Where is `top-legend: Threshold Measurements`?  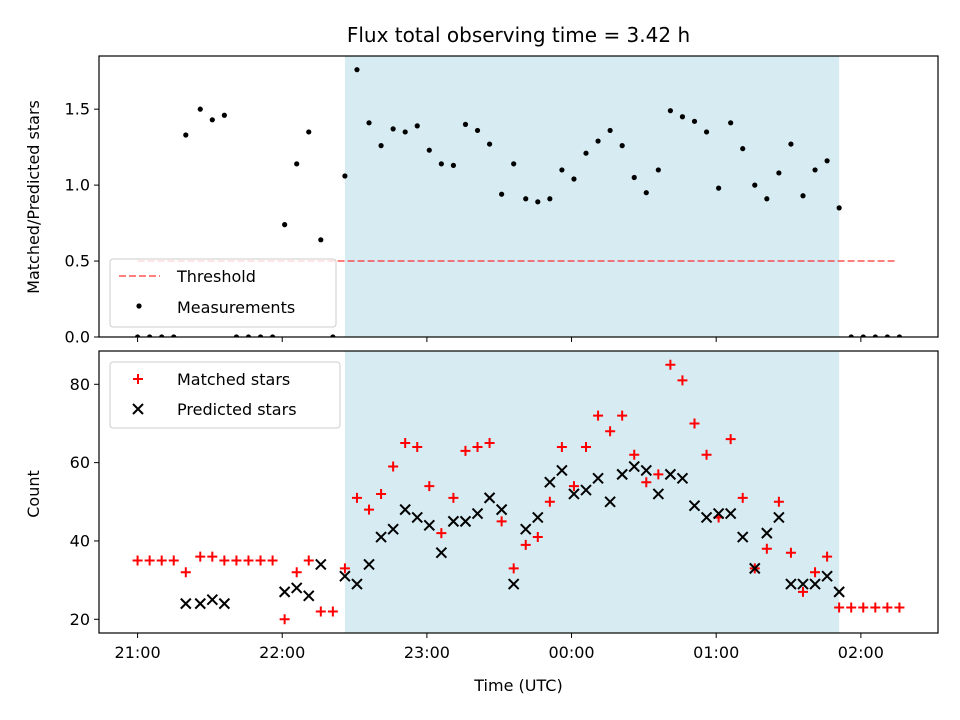
top-legend: Threshold Measurements is located at coordinates (223, 293).